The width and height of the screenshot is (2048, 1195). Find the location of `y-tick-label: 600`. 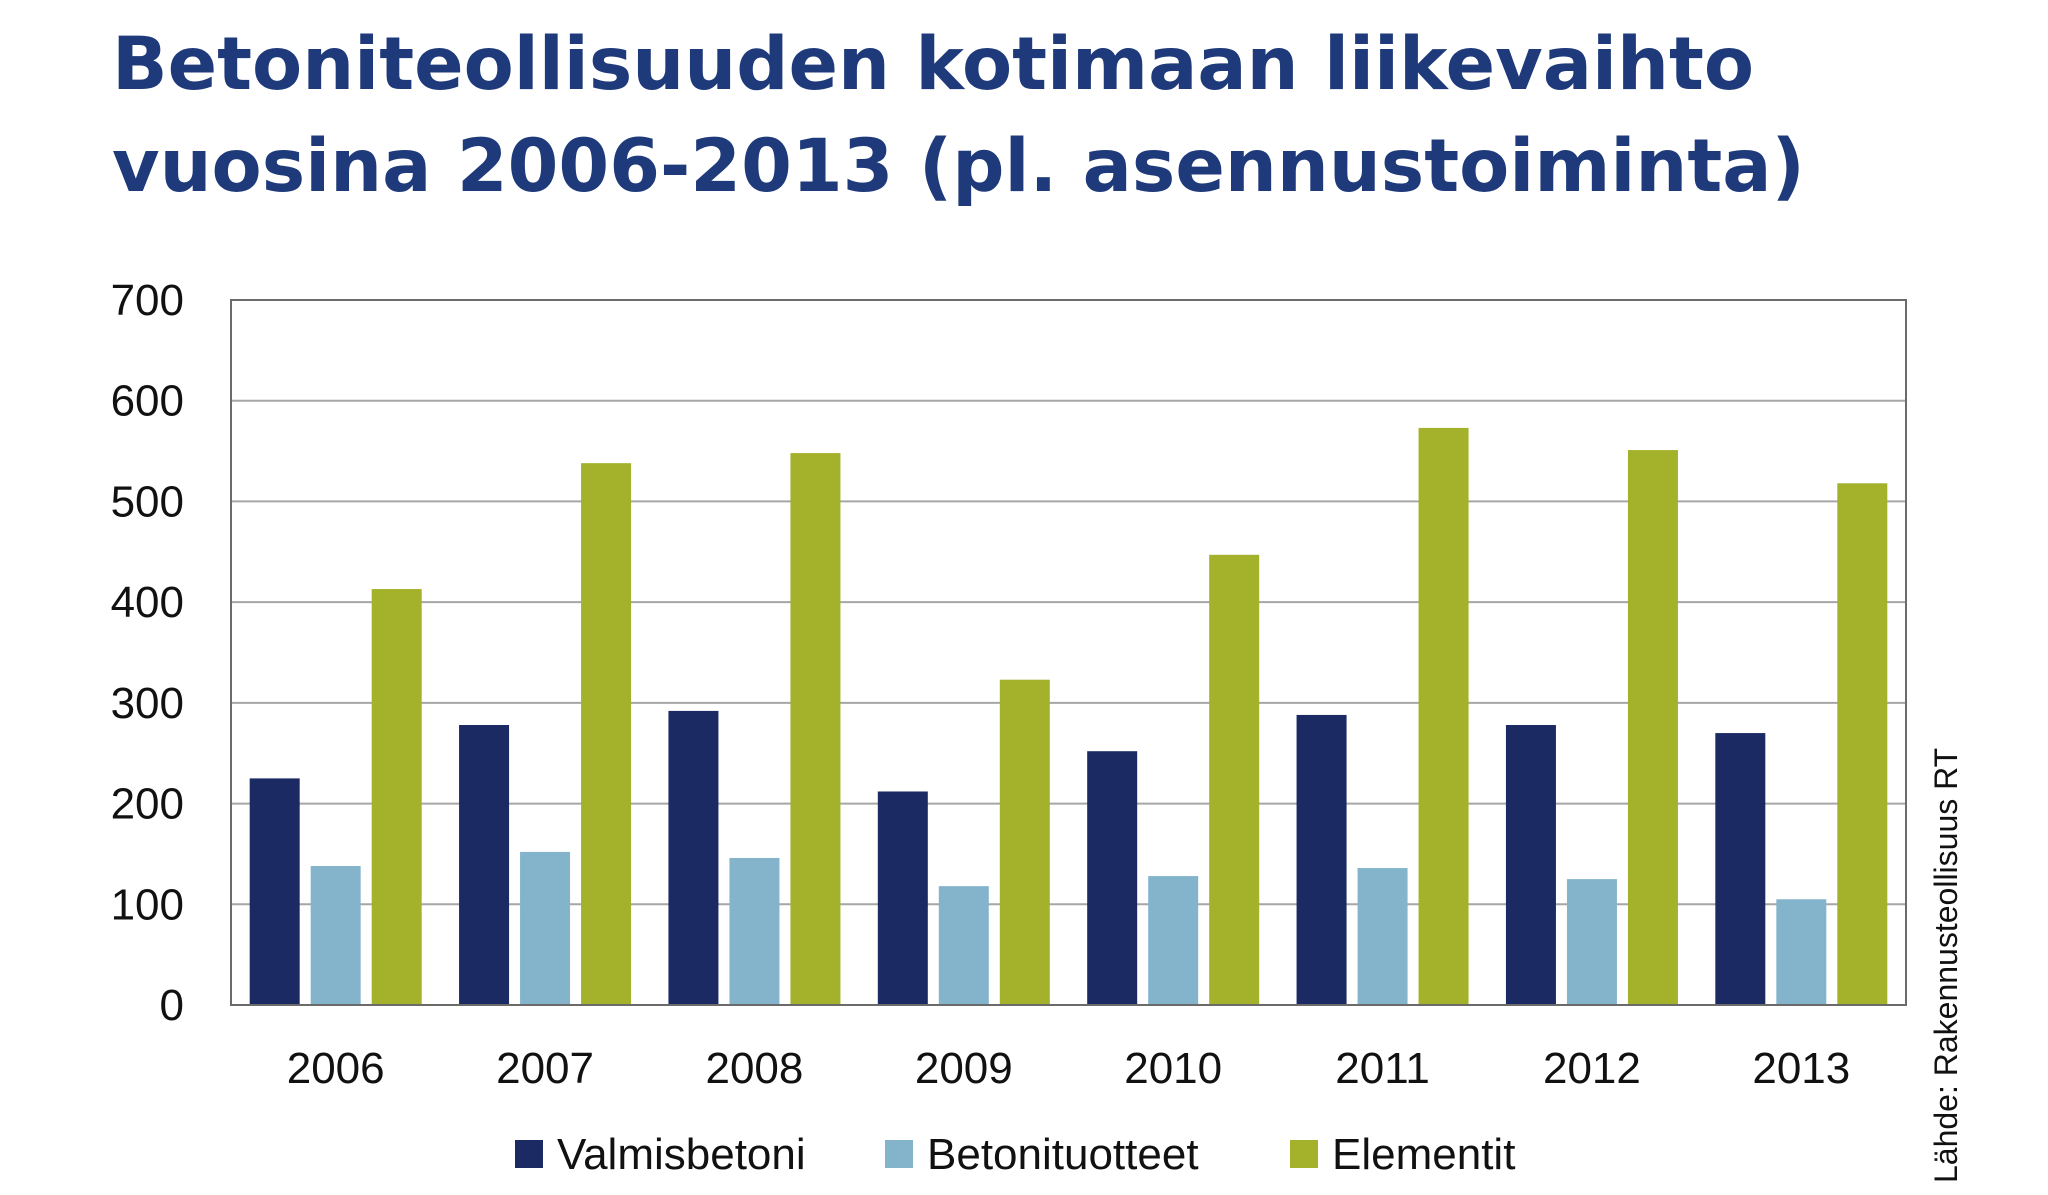

y-tick-label: 600 is located at coordinates (147, 401).